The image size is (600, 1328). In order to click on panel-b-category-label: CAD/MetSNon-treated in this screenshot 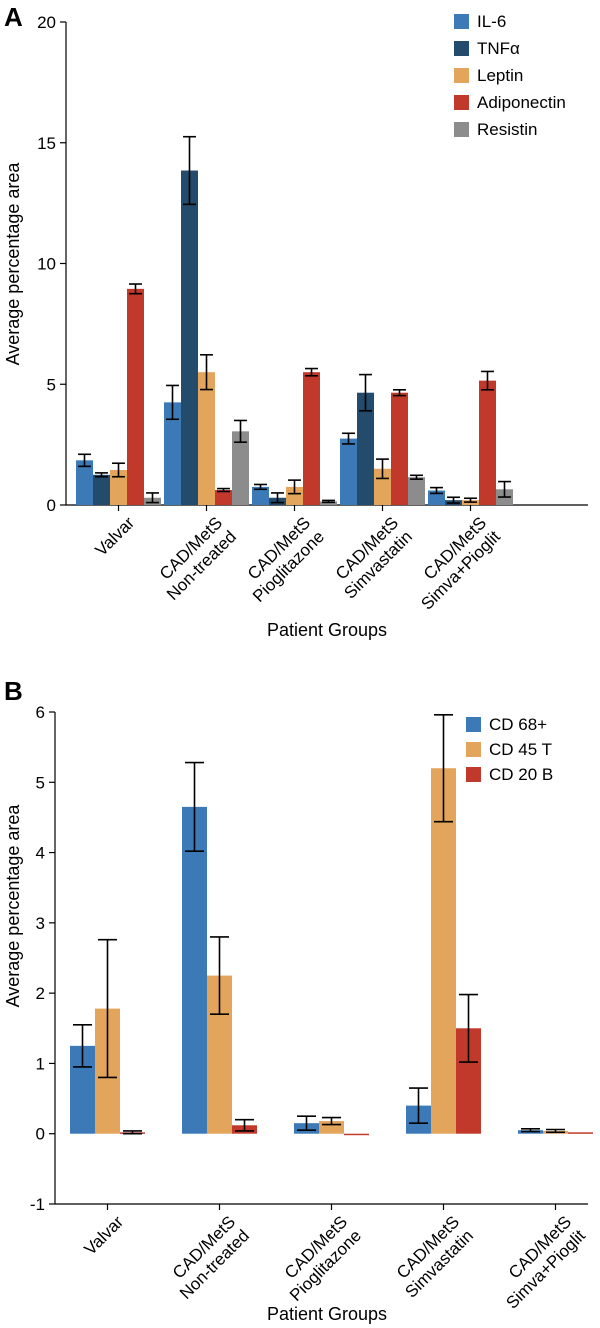, I will do `click(207, 1257)`.